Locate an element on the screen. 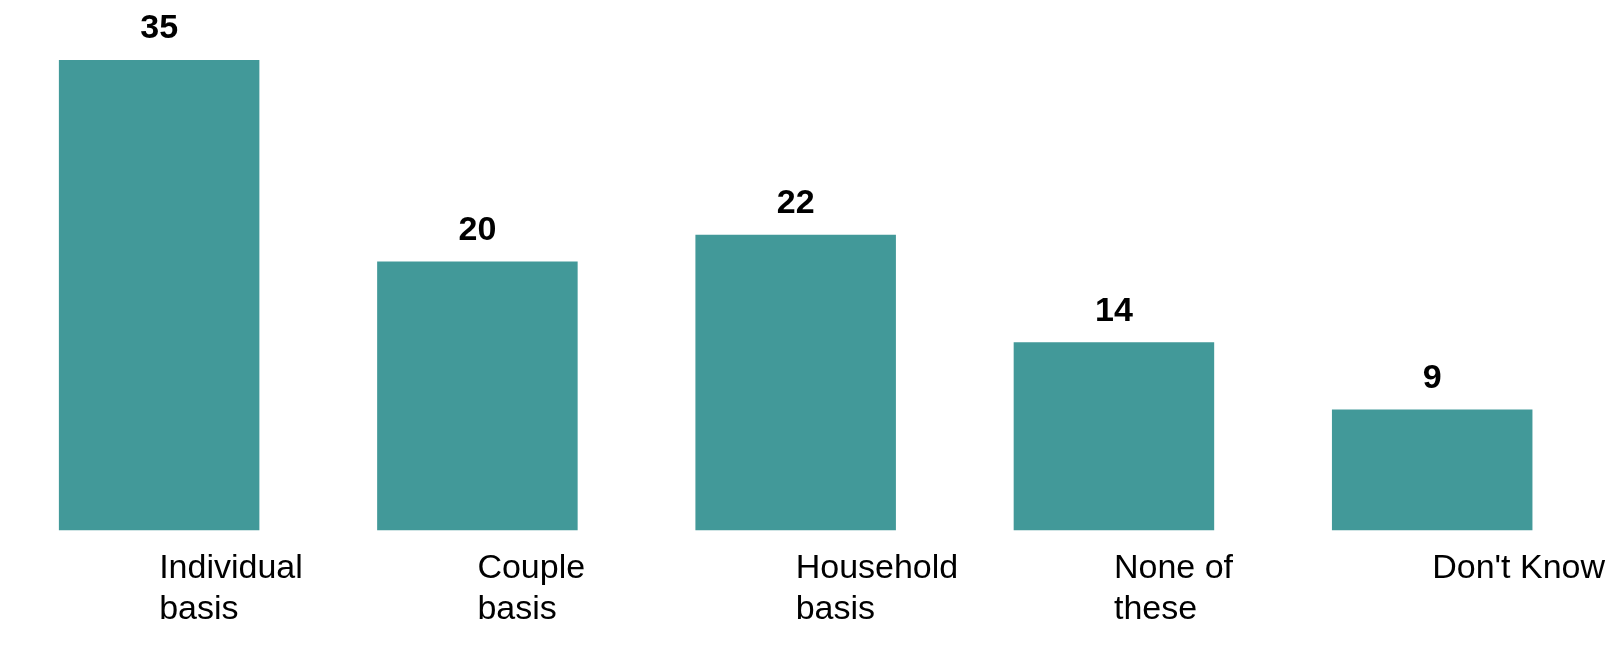  data-label: 35 is located at coordinates (159, 26).